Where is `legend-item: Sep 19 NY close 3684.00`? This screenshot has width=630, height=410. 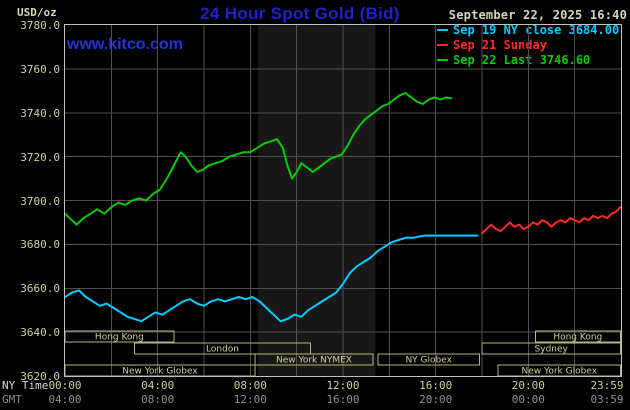 legend-item: Sep 19 NY close 3684.00 is located at coordinates (528, 30).